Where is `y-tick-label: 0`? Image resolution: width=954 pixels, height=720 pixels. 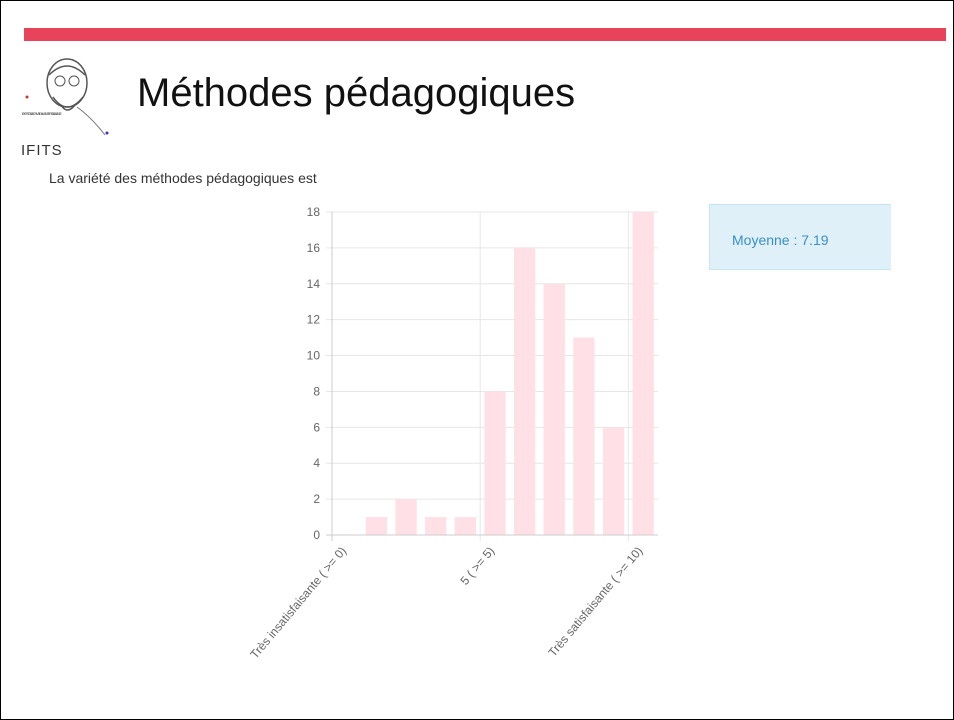
y-tick-label: 0 is located at coordinates (316, 535).